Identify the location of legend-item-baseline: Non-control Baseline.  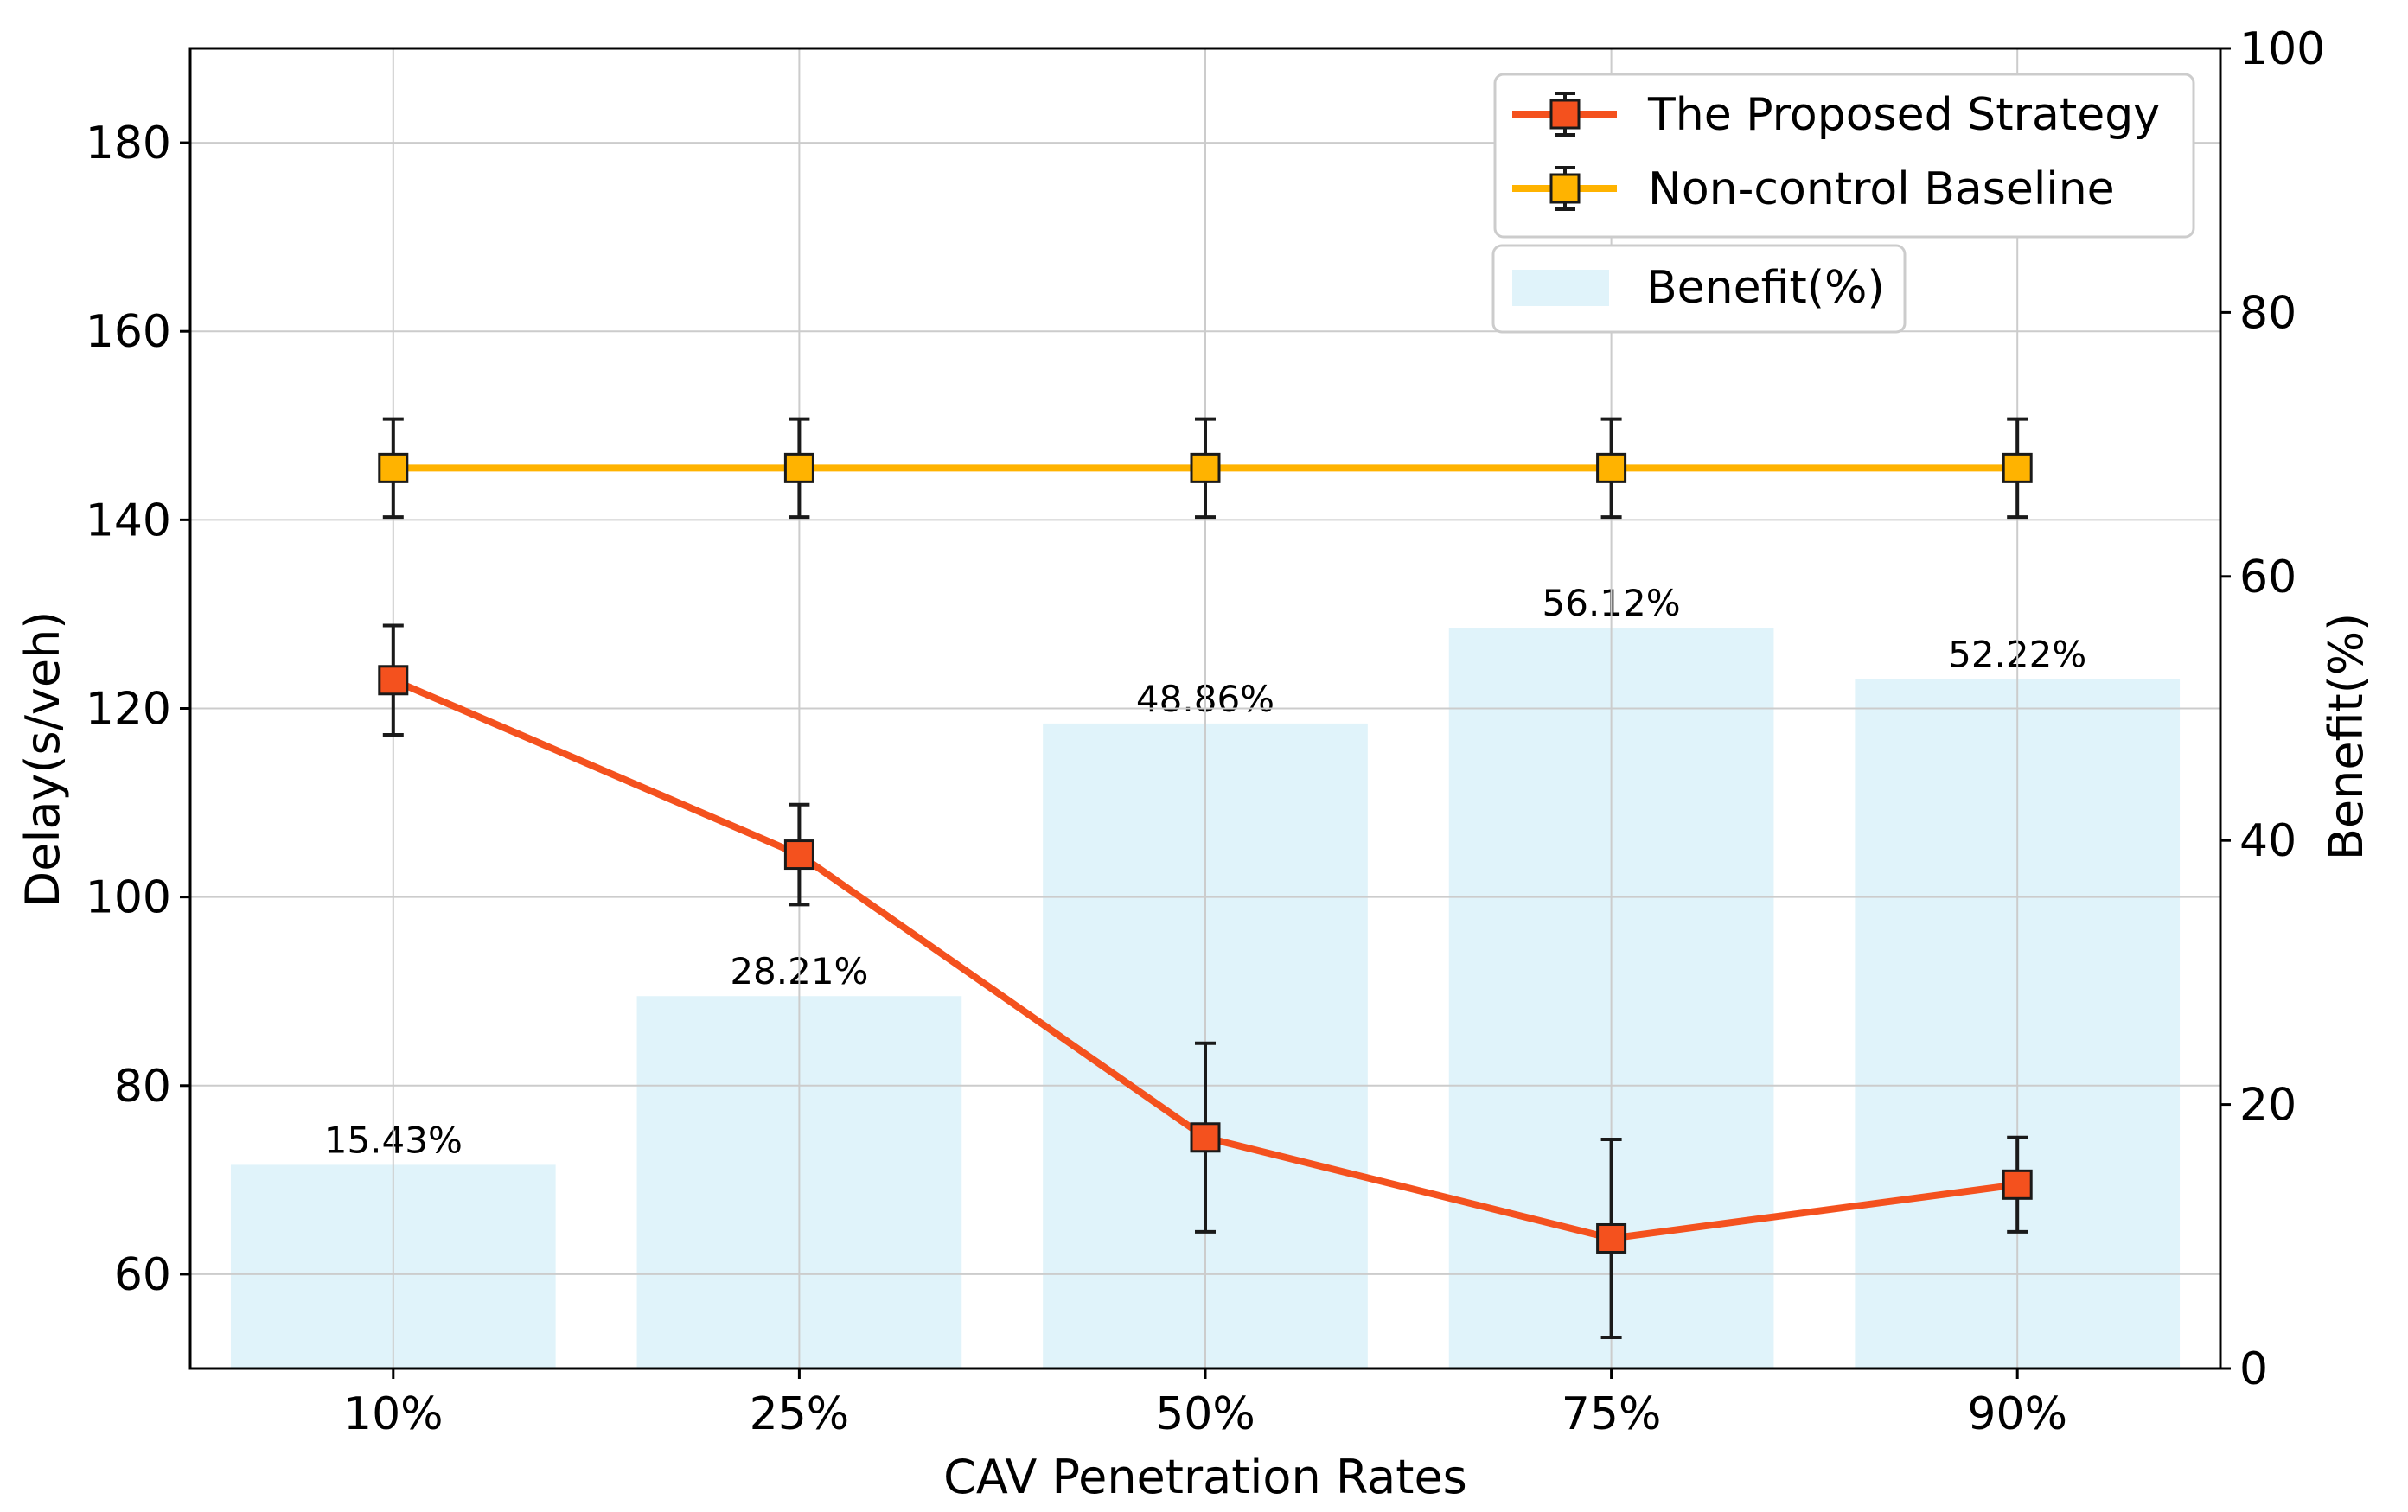
(1813, 189).